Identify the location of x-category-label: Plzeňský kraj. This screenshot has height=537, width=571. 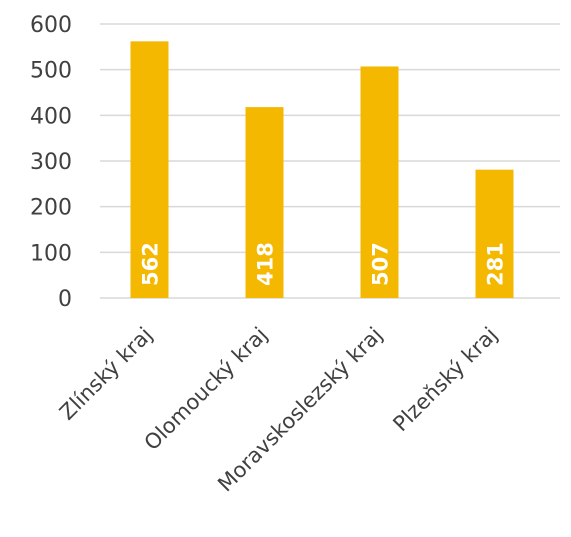
(445, 380).